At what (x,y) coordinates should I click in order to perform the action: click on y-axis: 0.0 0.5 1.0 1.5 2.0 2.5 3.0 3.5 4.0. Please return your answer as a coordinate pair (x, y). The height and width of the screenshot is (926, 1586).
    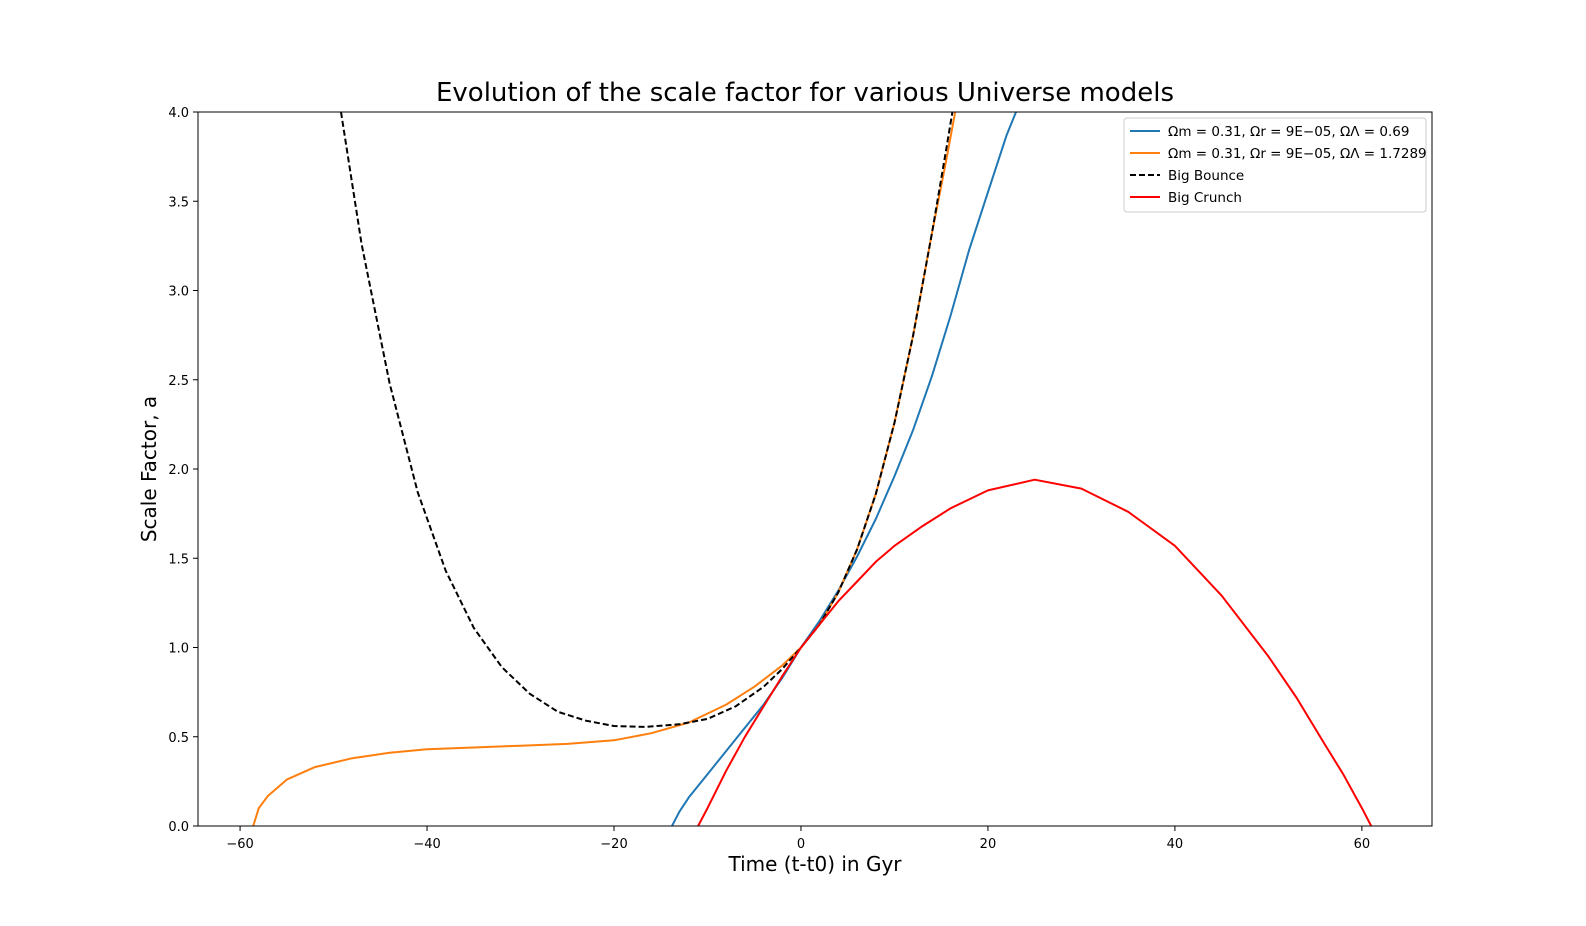
    Looking at the image, I should click on (183, 470).